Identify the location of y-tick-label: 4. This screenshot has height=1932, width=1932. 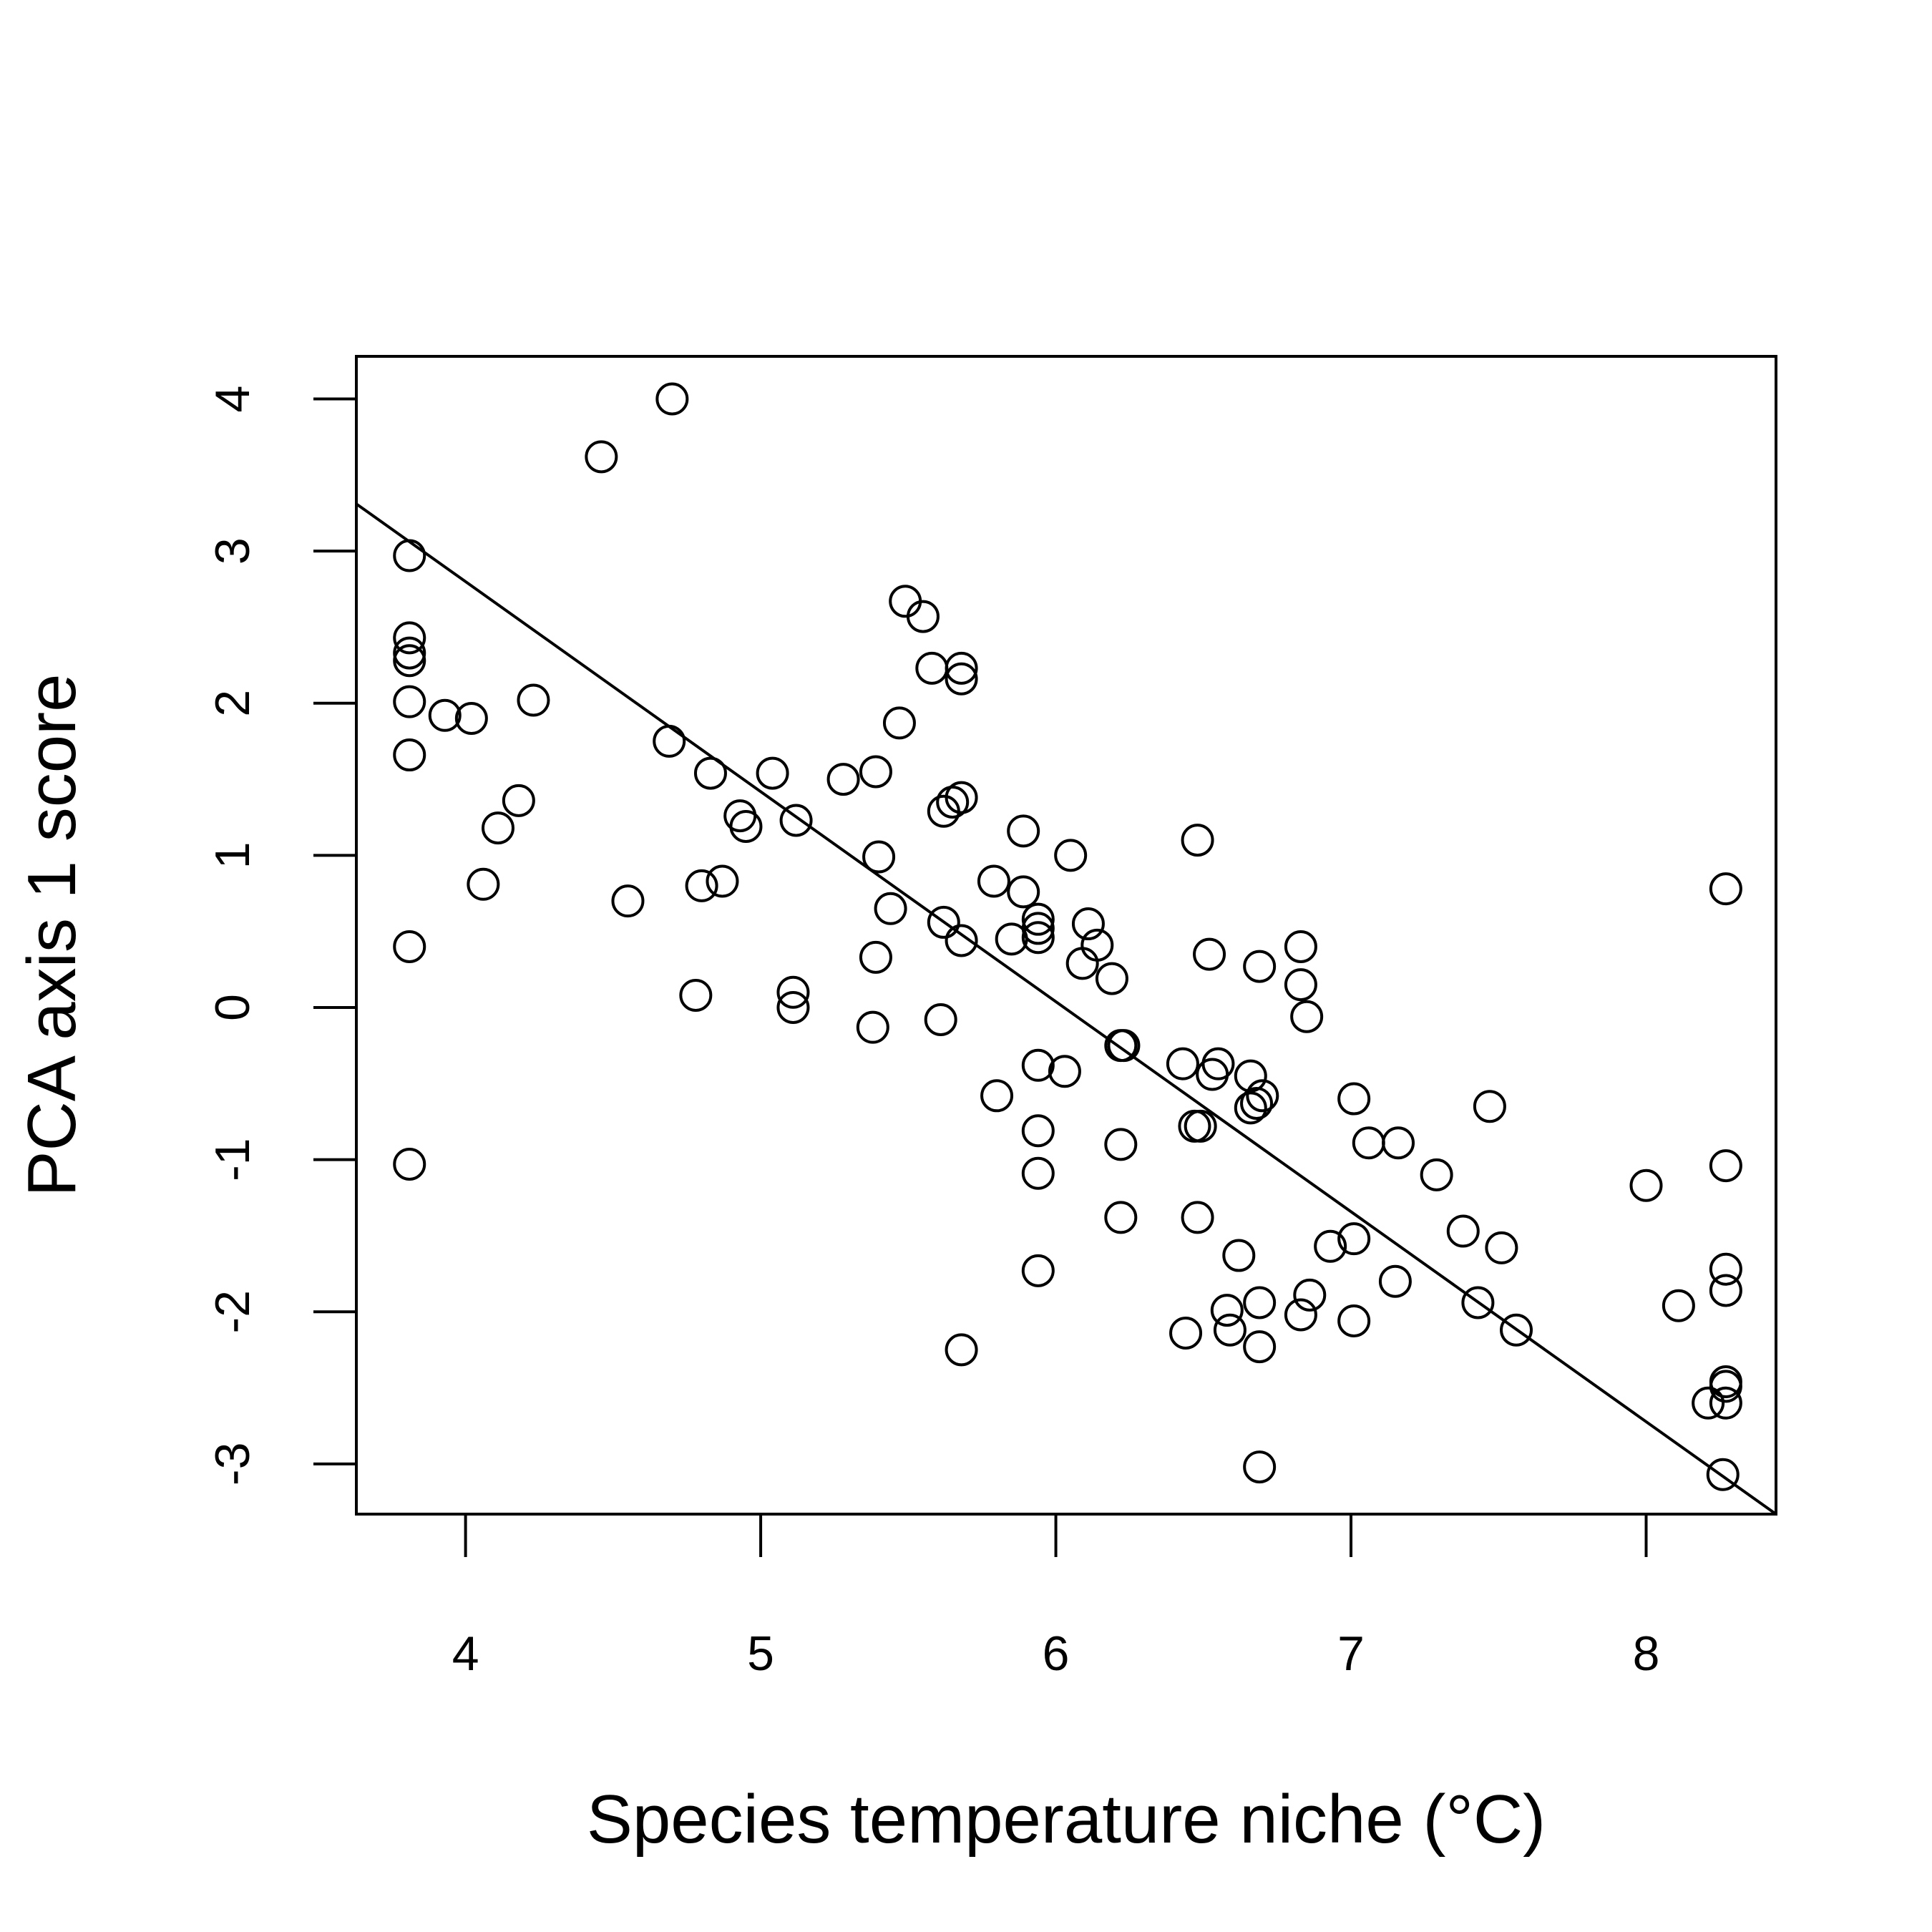
(232, 399).